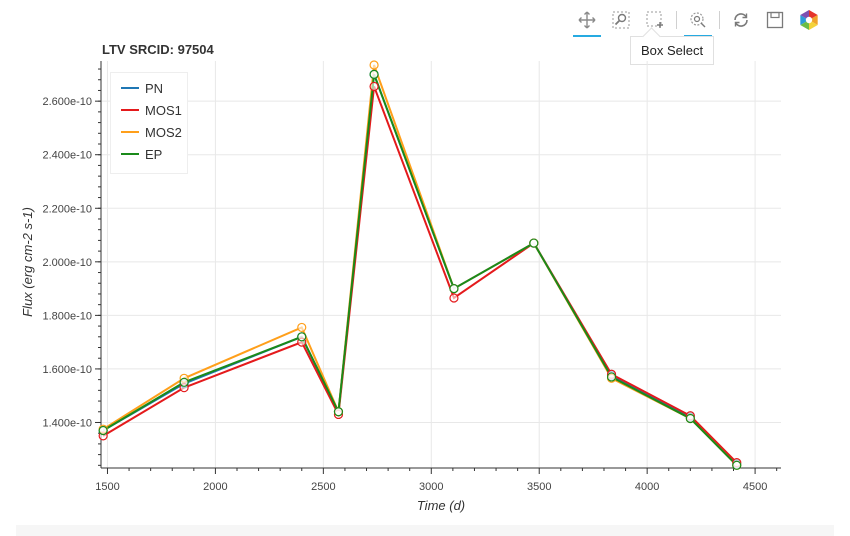  Describe the element at coordinates (539, 487) in the screenshot. I see `x-tick-label: 3500` at that location.